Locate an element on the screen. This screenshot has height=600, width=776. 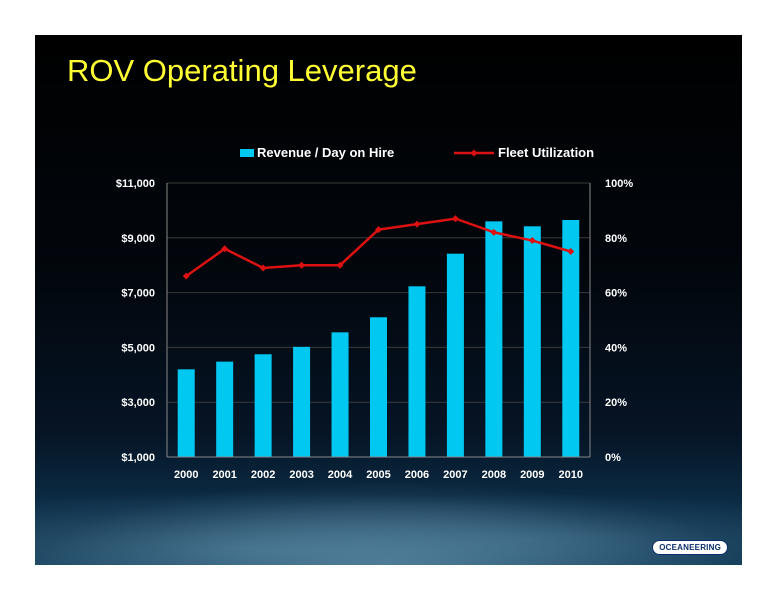
x-tick-label: 2010 is located at coordinates (571, 475).